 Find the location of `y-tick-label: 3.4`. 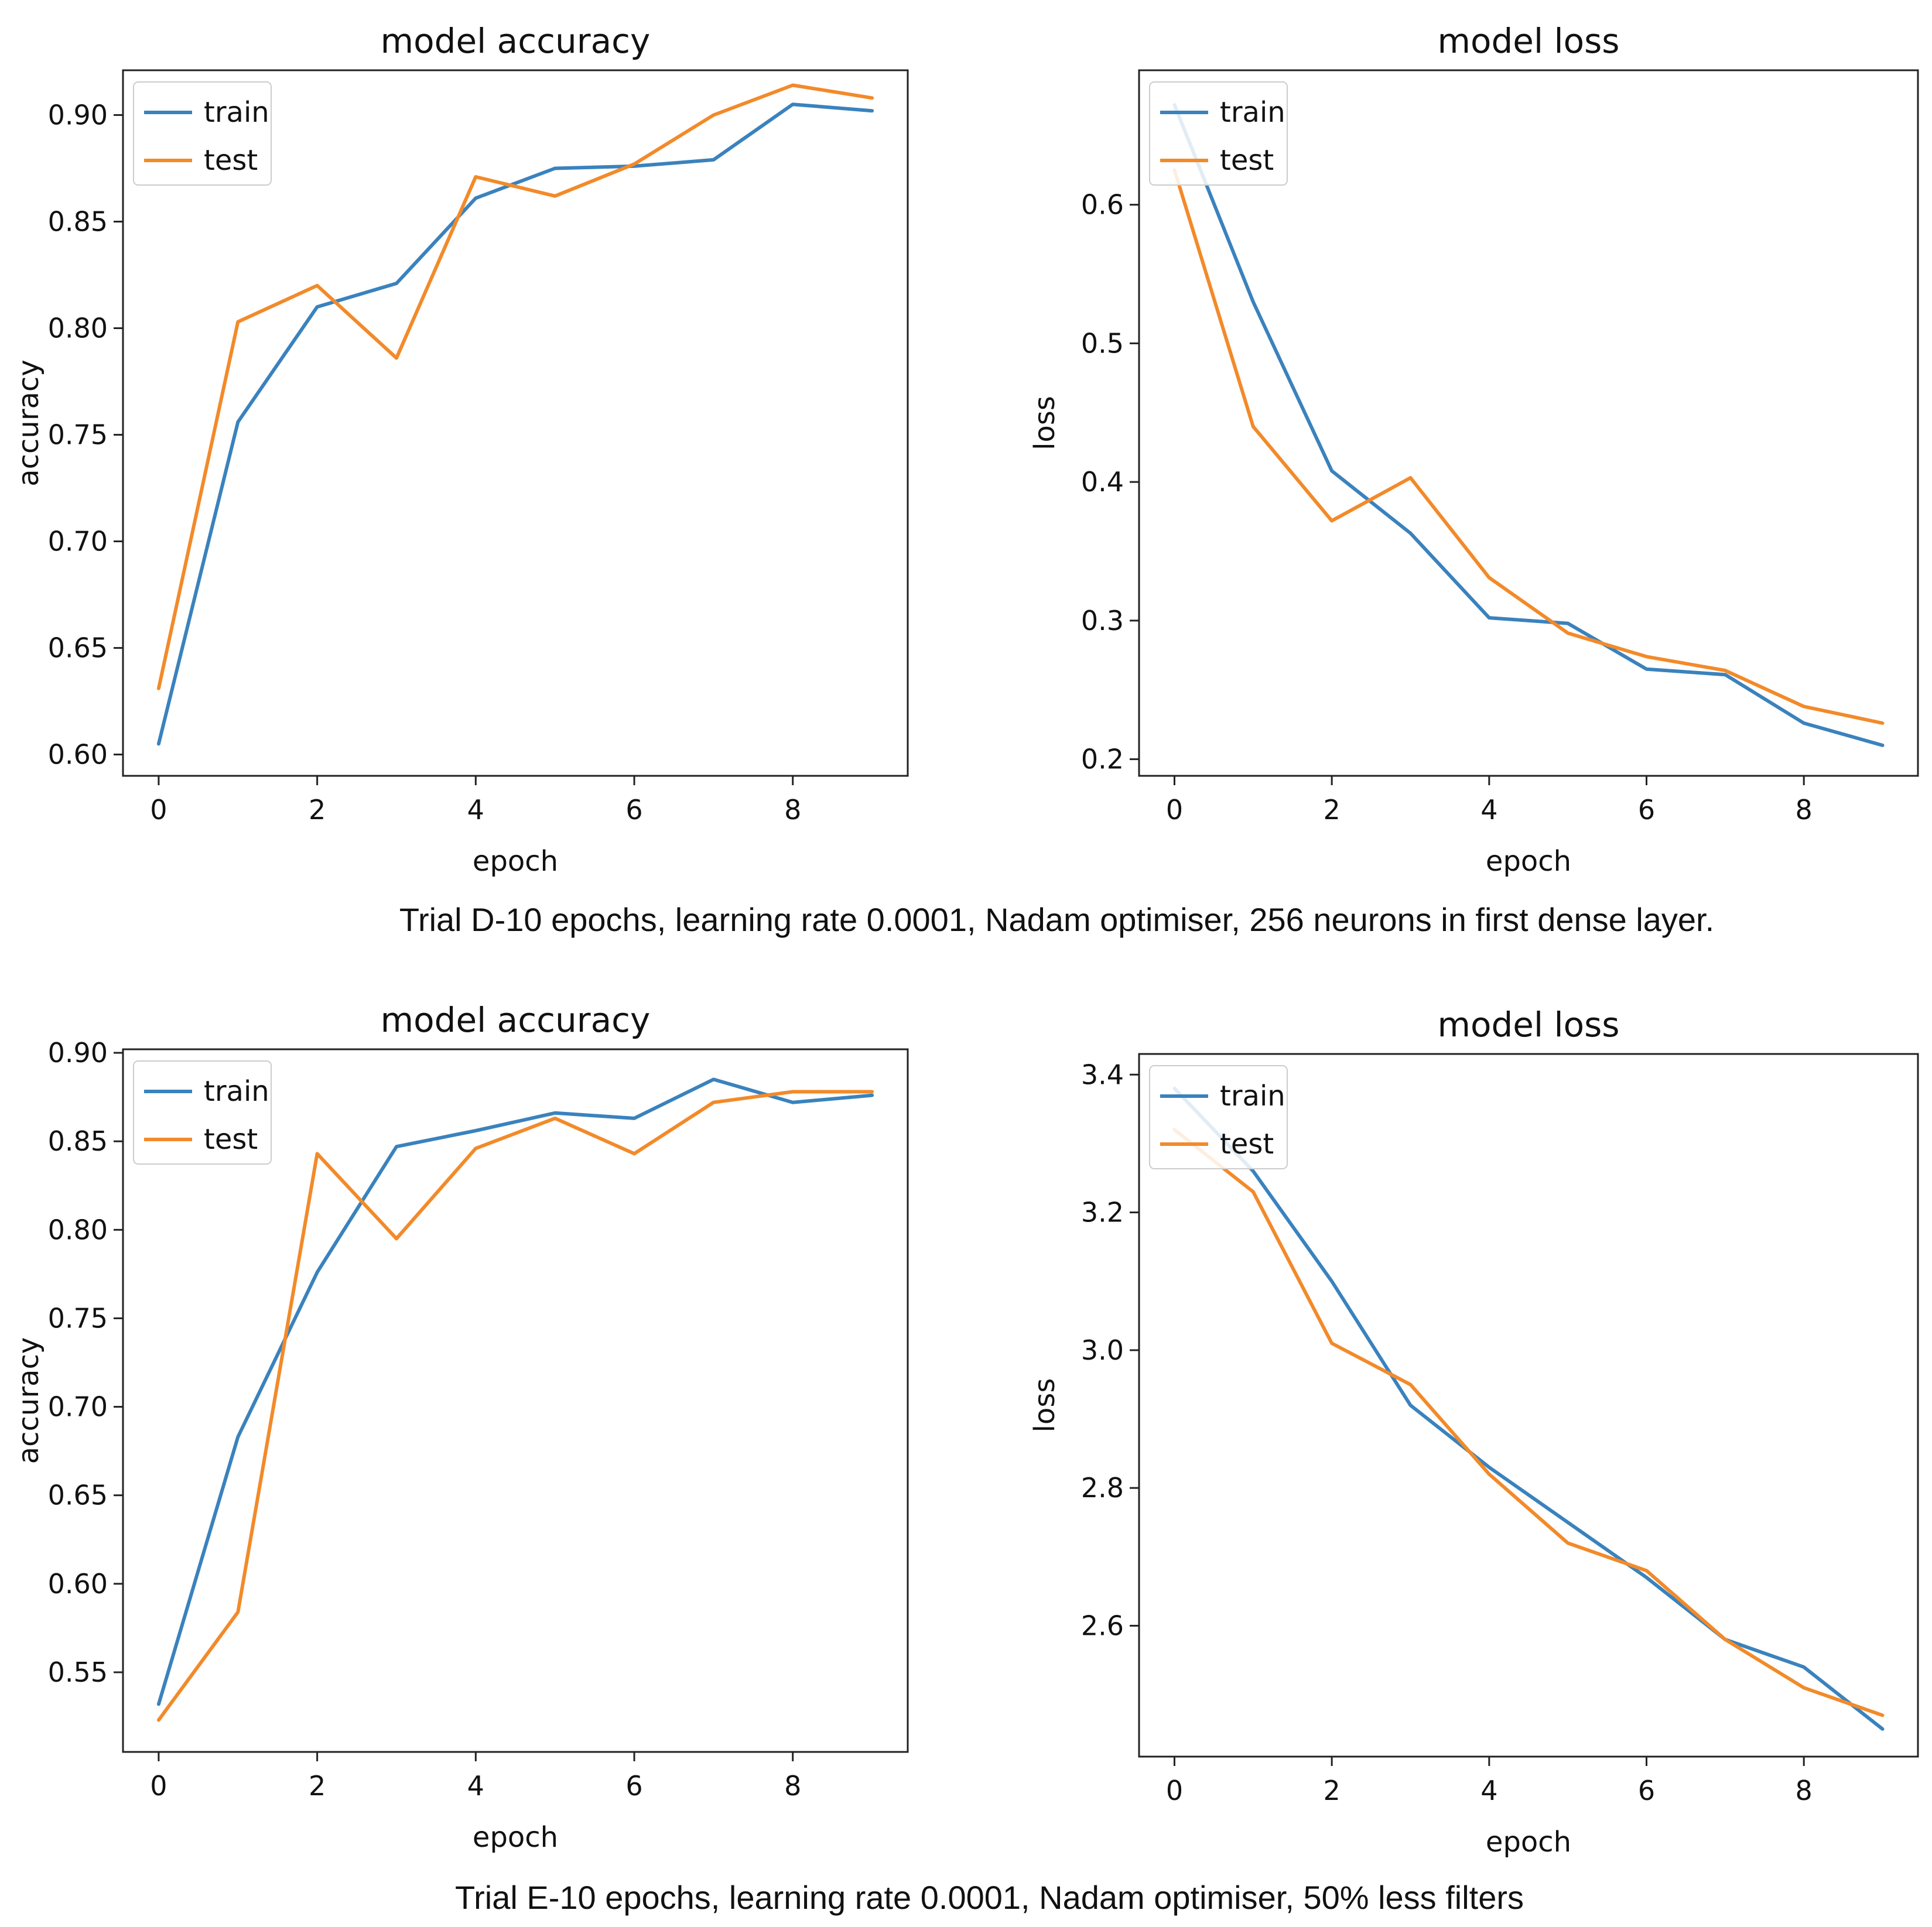

y-tick-label: 3.4 is located at coordinates (1102, 1074).